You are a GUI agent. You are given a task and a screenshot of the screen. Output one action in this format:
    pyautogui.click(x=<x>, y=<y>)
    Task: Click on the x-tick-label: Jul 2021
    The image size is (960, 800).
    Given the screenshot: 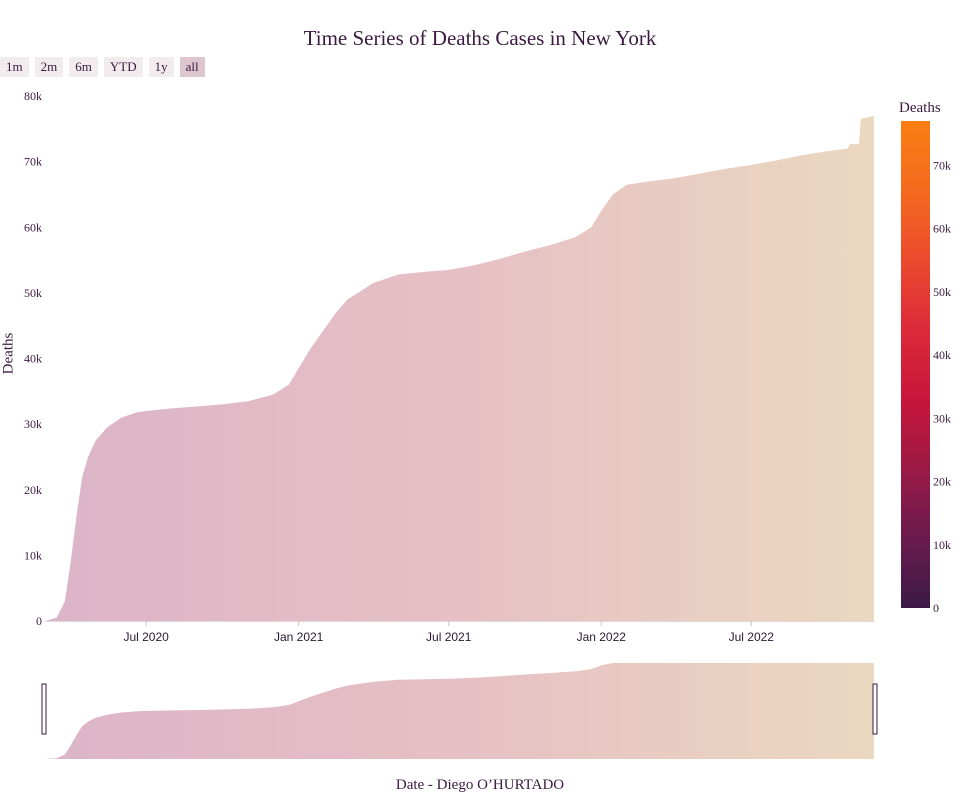 What is the action you would take?
    pyautogui.click(x=449, y=637)
    